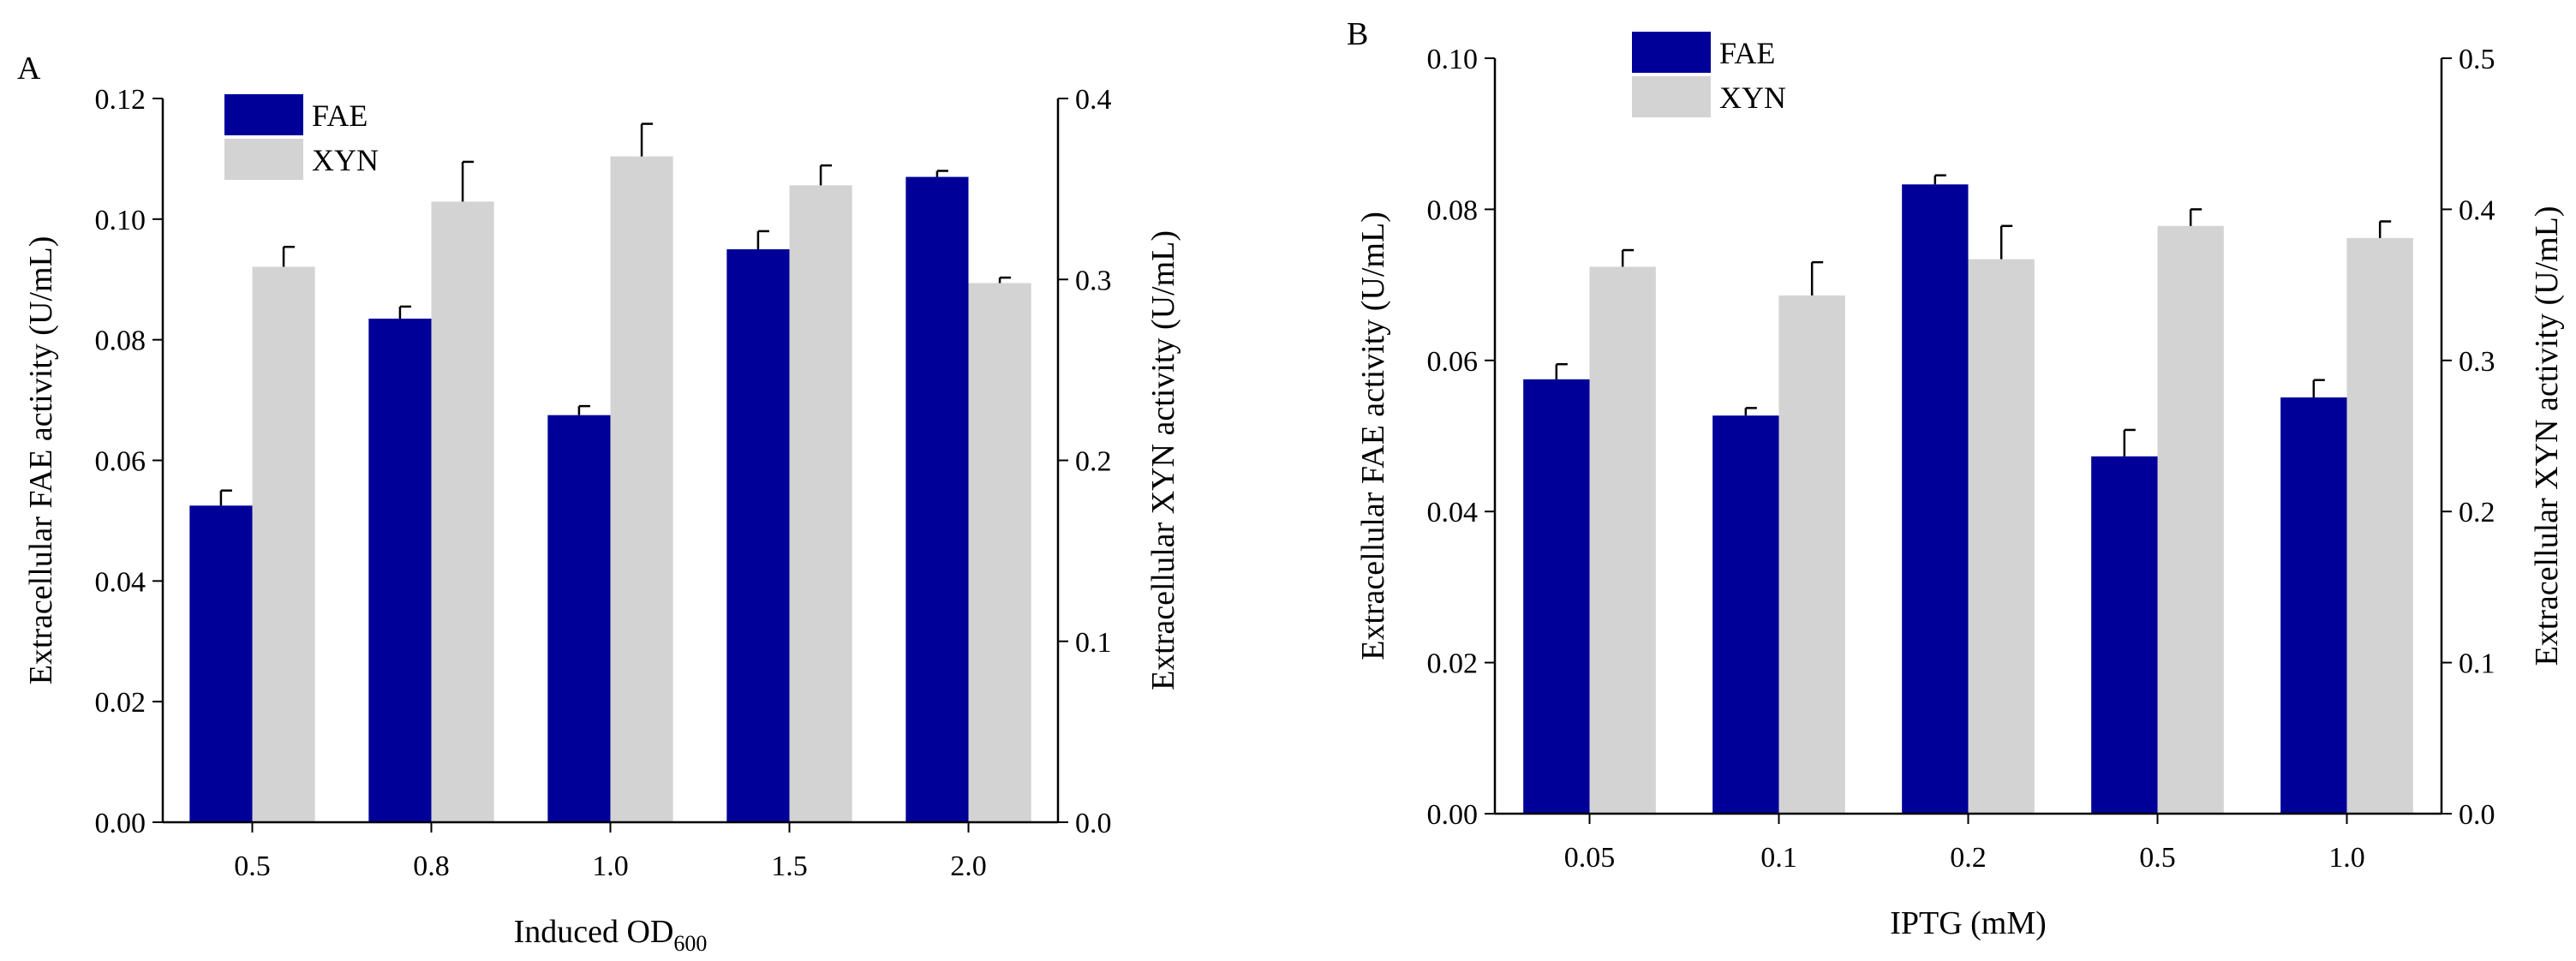 The width and height of the screenshot is (2576, 961). Describe the element at coordinates (1590, 858) in the screenshot. I see `x-tick-label: 0.05` at that location.